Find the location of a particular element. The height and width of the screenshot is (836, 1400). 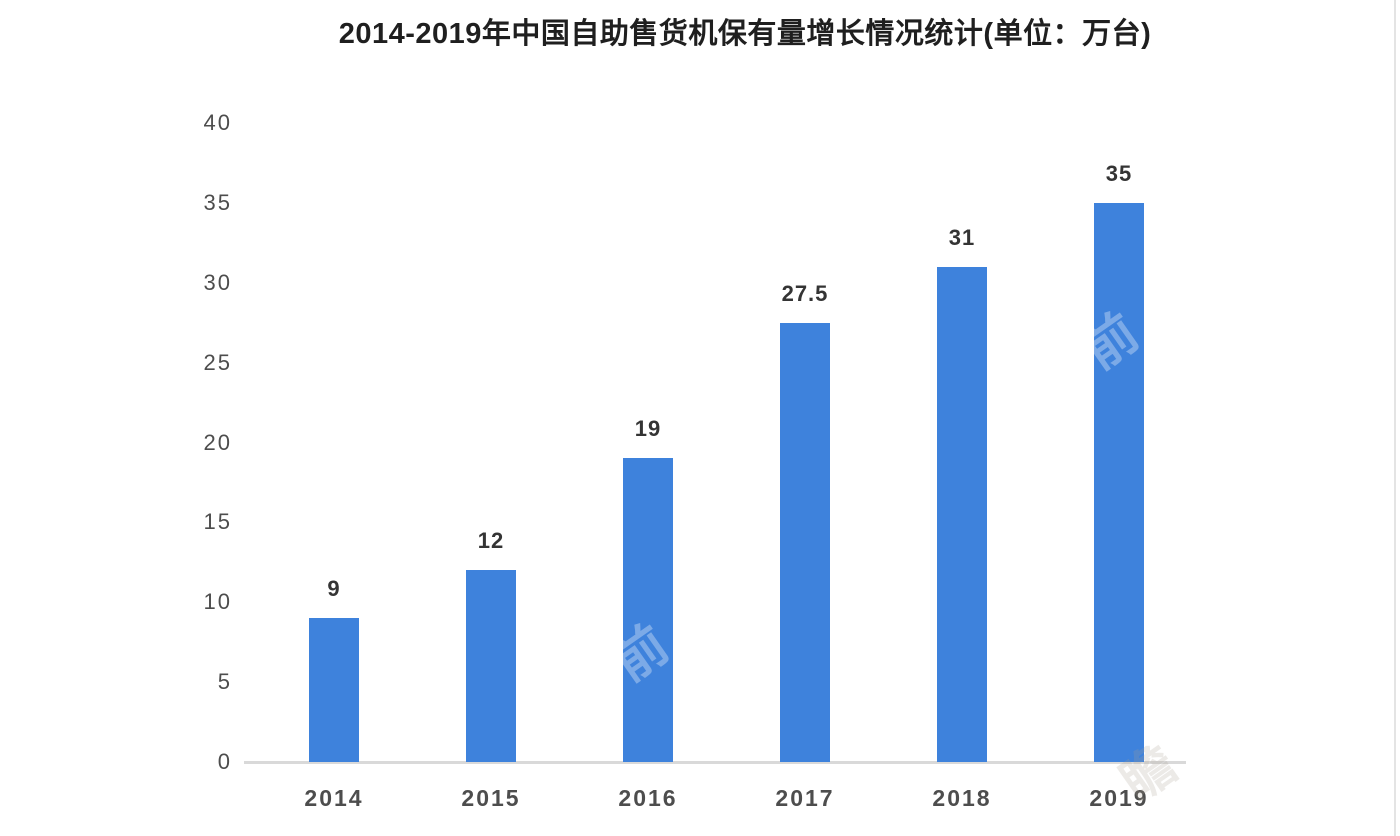

chart-title: 2014-2019年中国自助售货机保有量增长情况统计(单位：万台) is located at coordinates (745, 34).